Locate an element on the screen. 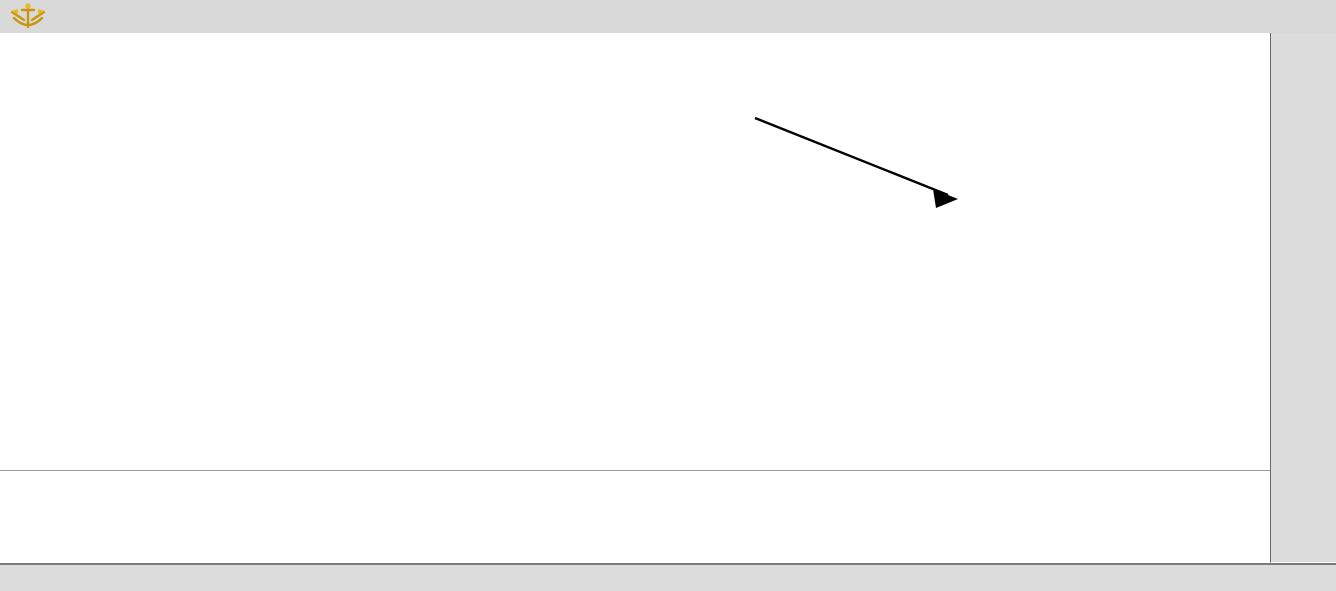 The image size is (1336, 591). chart-header is located at coordinates (668, 17).